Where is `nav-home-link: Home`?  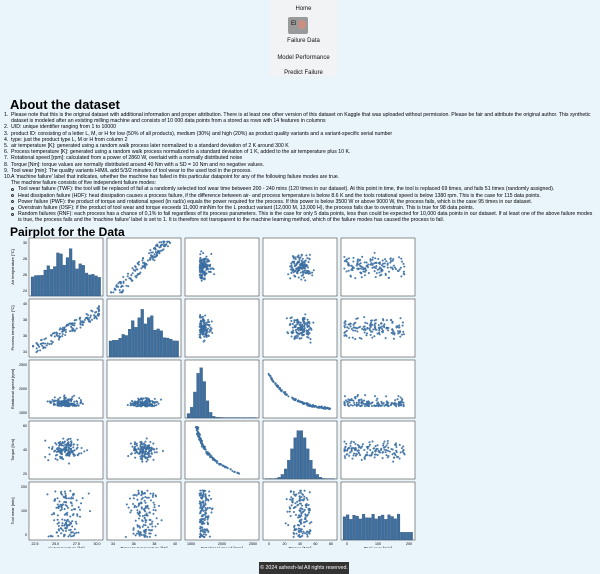 nav-home-link: Home is located at coordinates (303, 9).